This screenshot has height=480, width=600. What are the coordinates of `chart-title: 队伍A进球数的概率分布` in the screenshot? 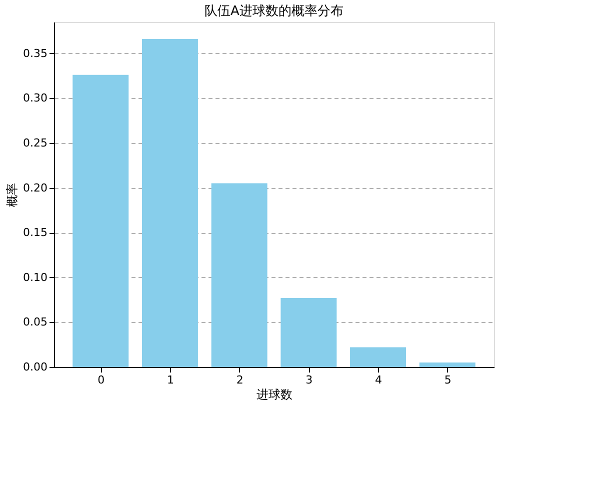 It's located at (274, 11).